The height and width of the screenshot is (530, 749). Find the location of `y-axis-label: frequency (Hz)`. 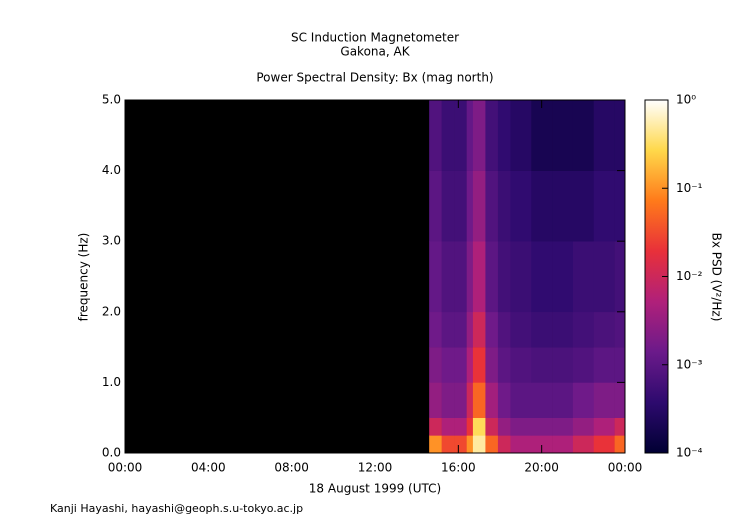

y-axis-label: frequency (Hz) is located at coordinates (84, 277).